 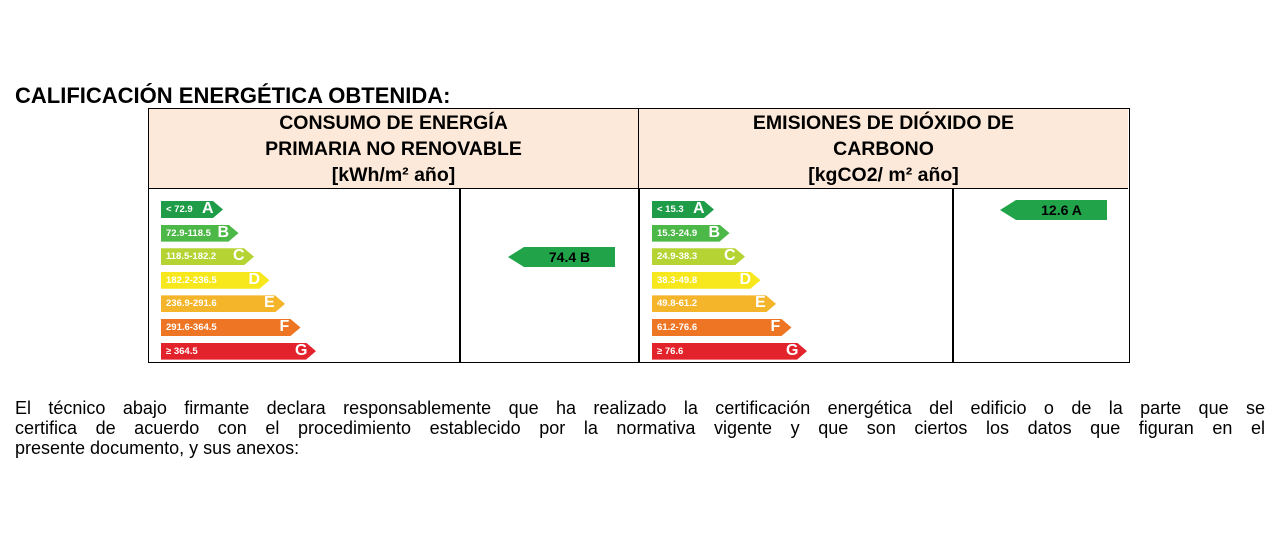 What do you see at coordinates (706, 279) in the screenshot?
I see `scale-bar-d: 38.3-49.8 D` at bounding box center [706, 279].